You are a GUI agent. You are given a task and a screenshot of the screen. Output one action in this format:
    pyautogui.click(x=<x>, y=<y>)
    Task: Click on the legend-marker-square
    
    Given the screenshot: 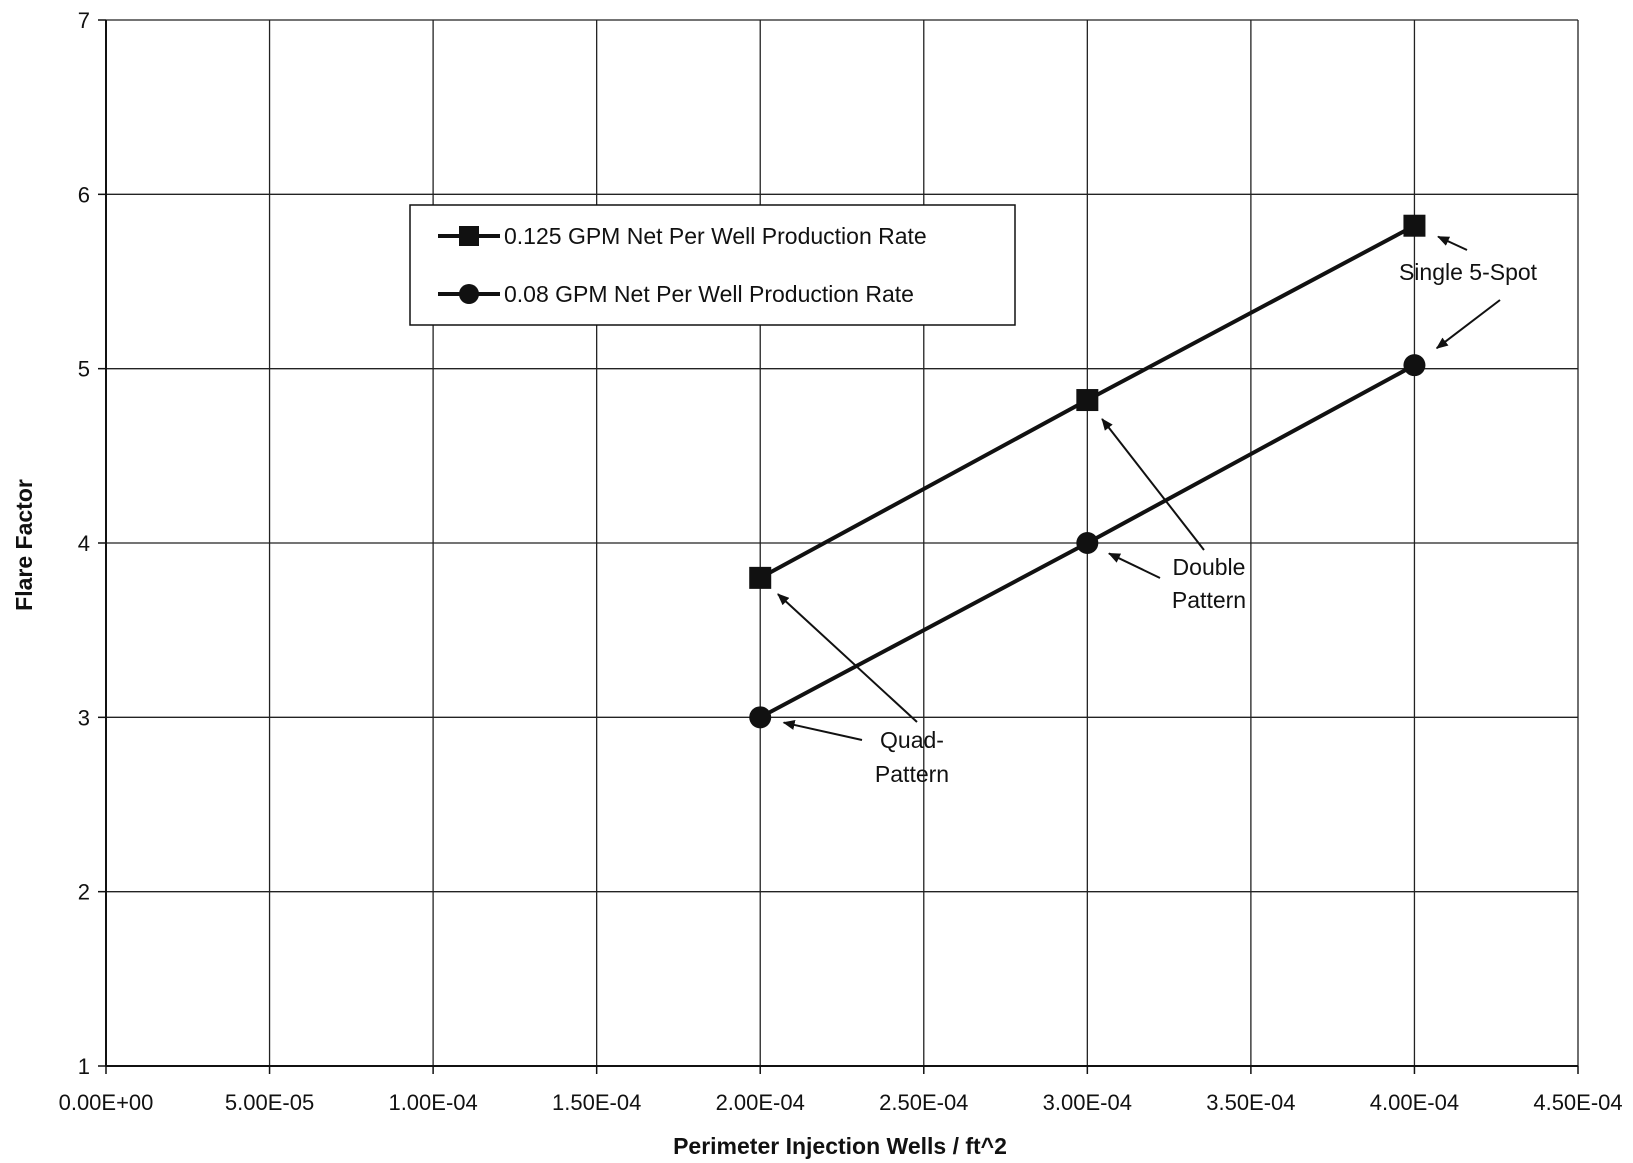 What is the action you would take?
    pyautogui.click(x=469, y=236)
    